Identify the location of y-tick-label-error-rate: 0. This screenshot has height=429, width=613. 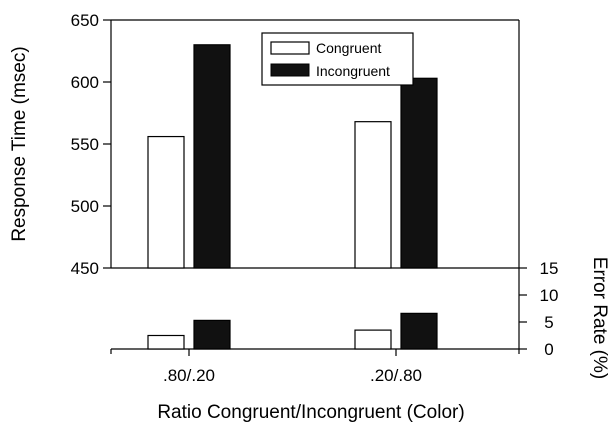
(548, 349).